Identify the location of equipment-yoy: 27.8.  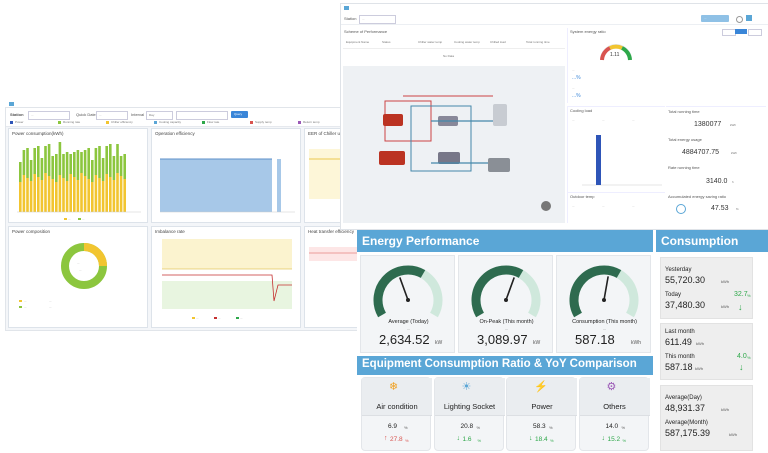
(396, 439).